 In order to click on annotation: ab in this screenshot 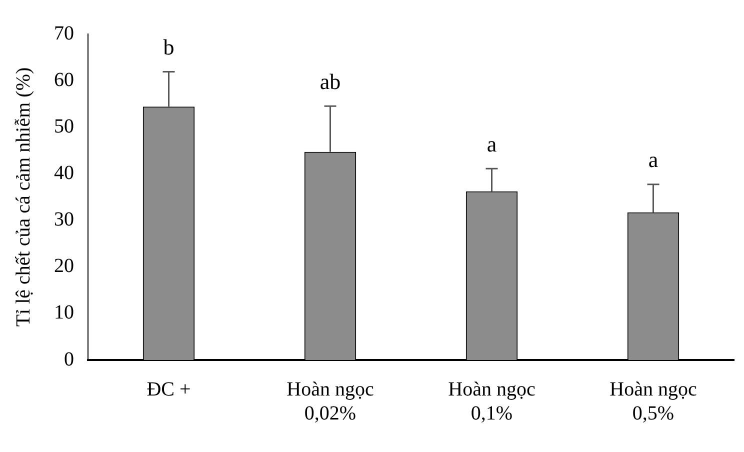, I will do `click(330, 81)`.